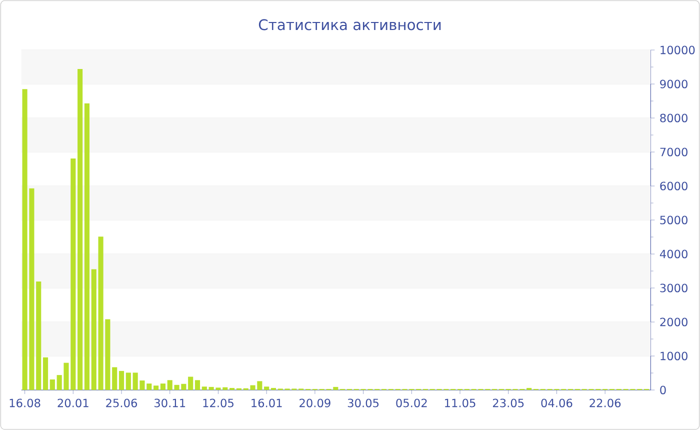 This screenshot has height=430, width=700. Describe the element at coordinates (508, 403) in the screenshot. I see `x-tick-label: 23.05` at that location.